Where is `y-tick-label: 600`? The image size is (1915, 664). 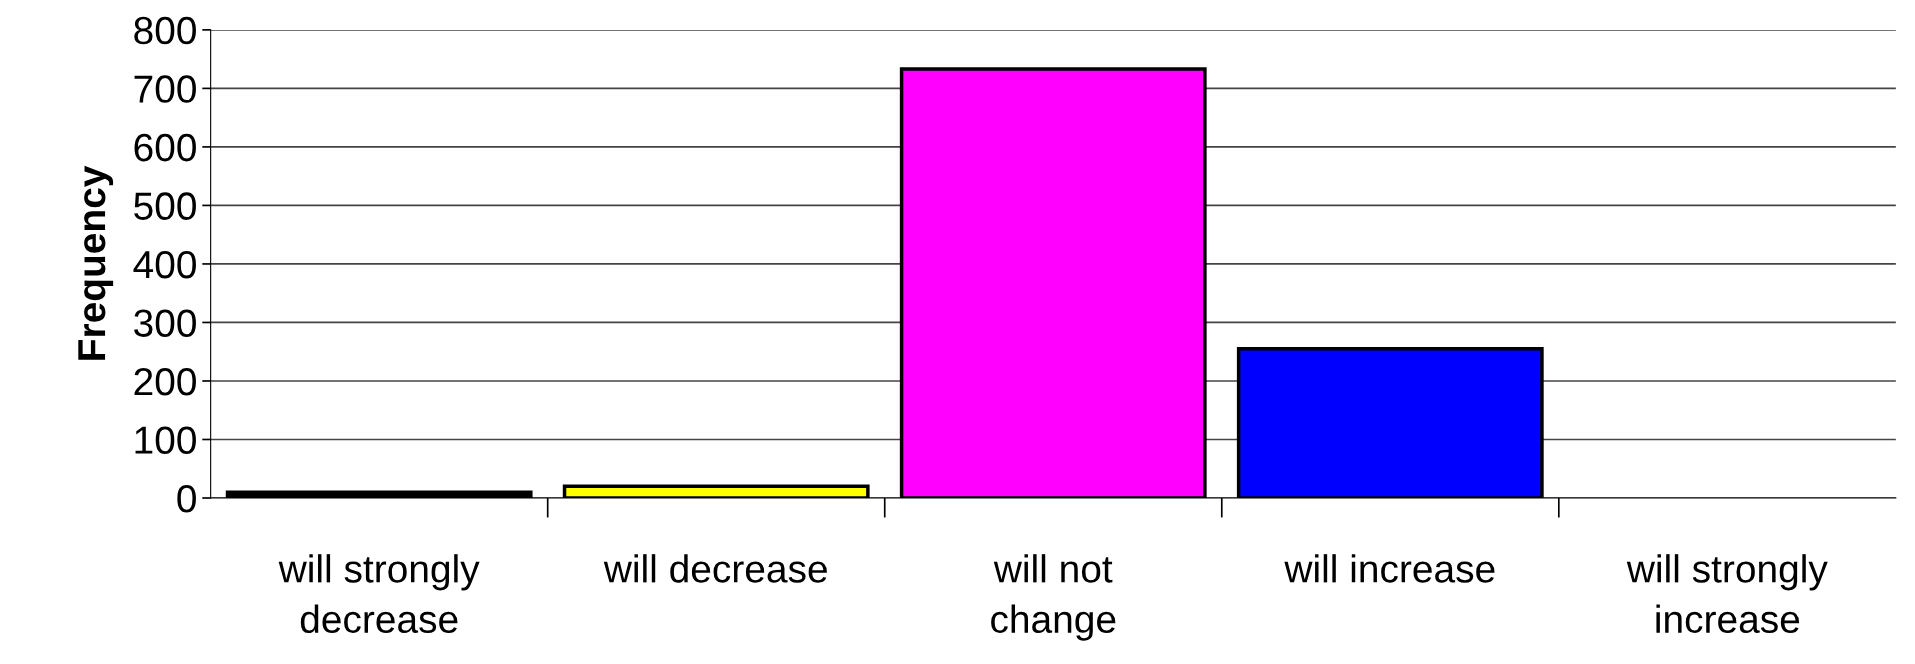 y-tick-label: 600 is located at coordinates (165, 147).